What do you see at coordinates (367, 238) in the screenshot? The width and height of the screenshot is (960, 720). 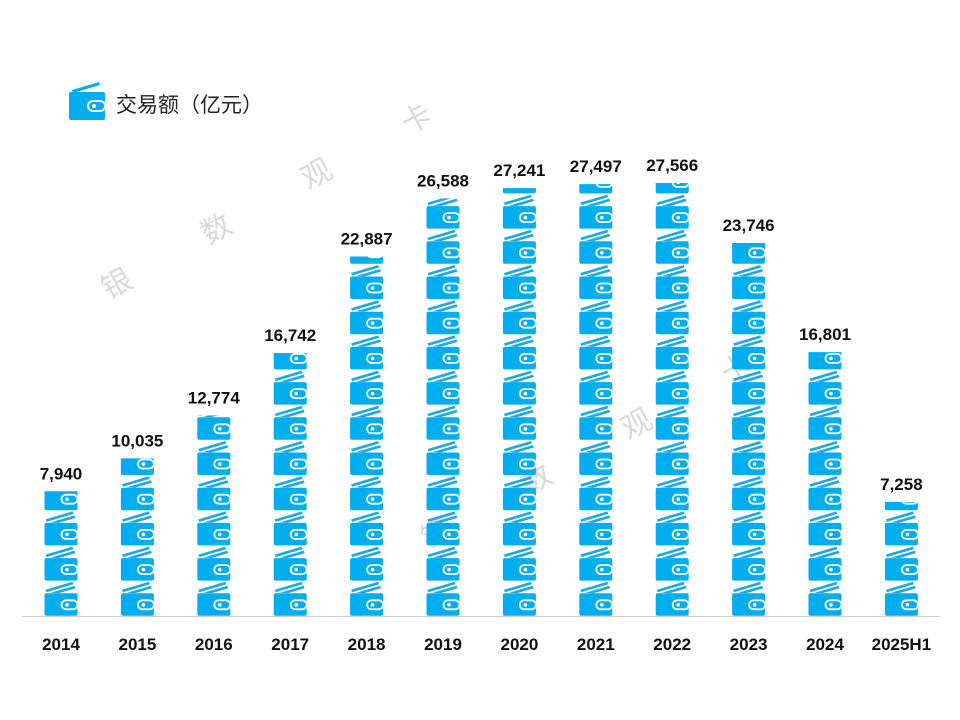 I see `data-label: 22,887` at bounding box center [367, 238].